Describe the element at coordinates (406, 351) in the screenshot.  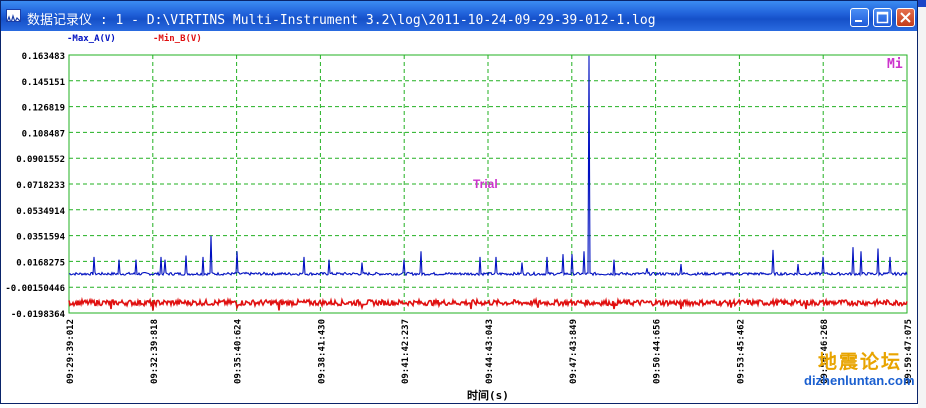
I see `x-tick-label: 09:41:42:237` at that location.